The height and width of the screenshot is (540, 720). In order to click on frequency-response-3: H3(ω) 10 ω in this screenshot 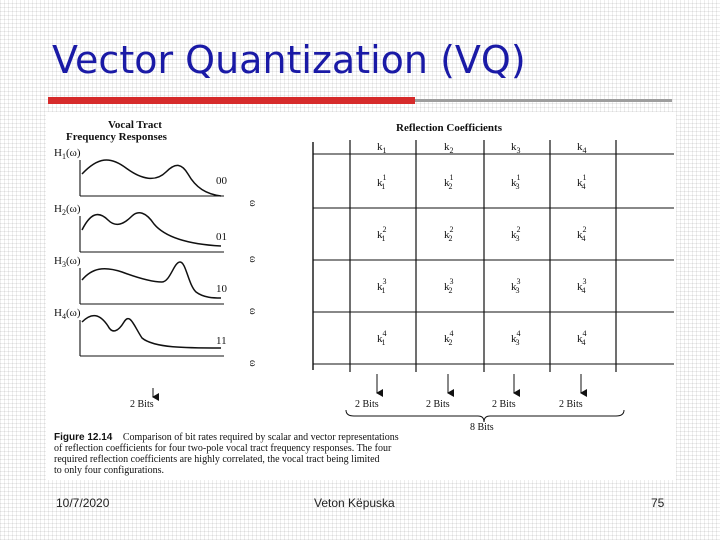, I will do `click(156, 285)`.